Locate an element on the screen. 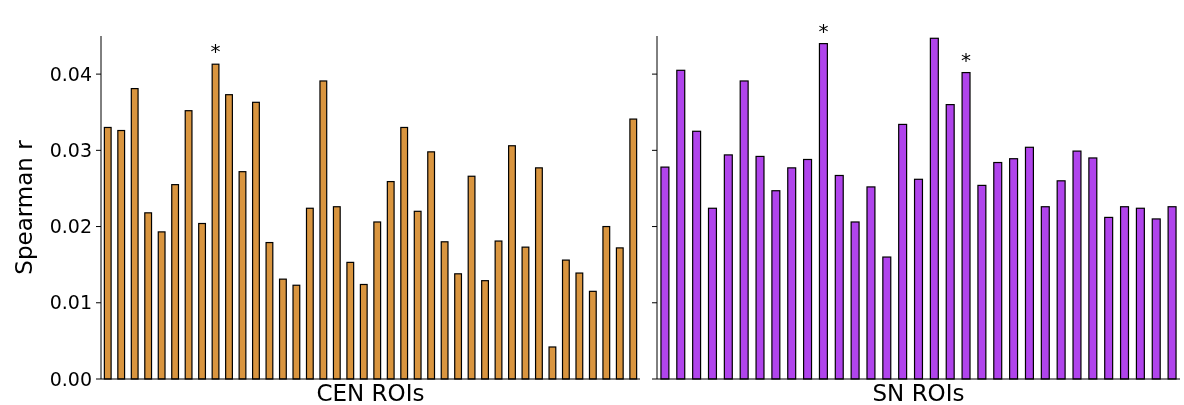 The height and width of the screenshot is (405, 1184). y-tick-label: 0.01 is located at coordinates (70, 302).